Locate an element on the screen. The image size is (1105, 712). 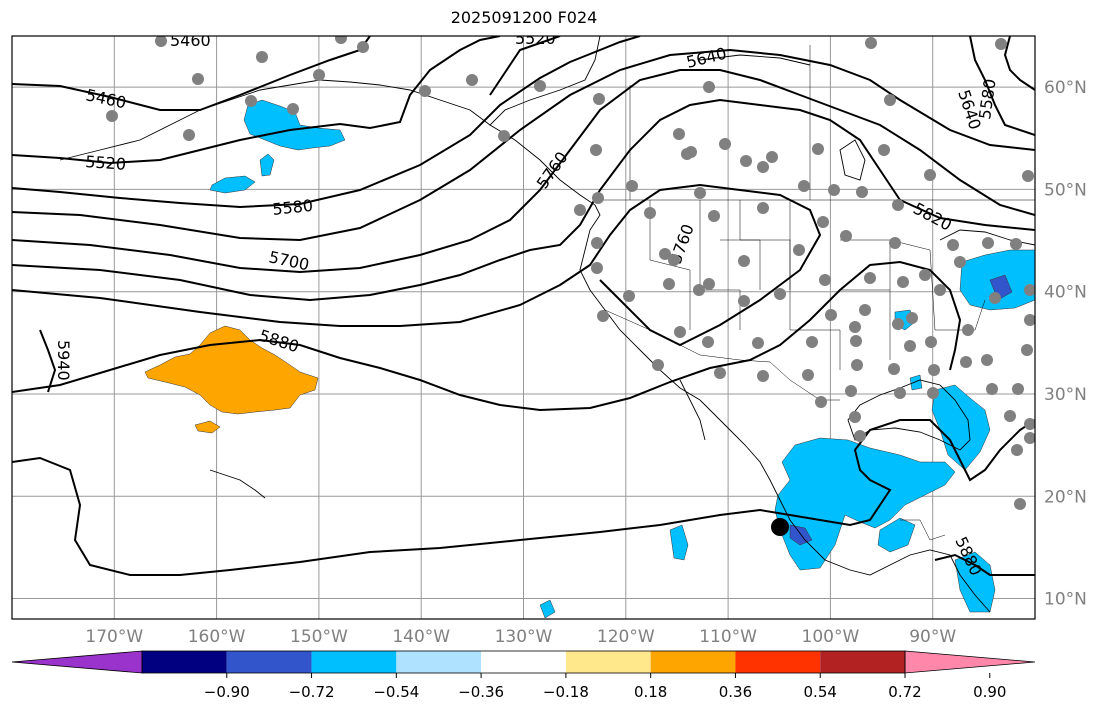
contour-label-5520: 5520 is located at coordinates (106, 163).